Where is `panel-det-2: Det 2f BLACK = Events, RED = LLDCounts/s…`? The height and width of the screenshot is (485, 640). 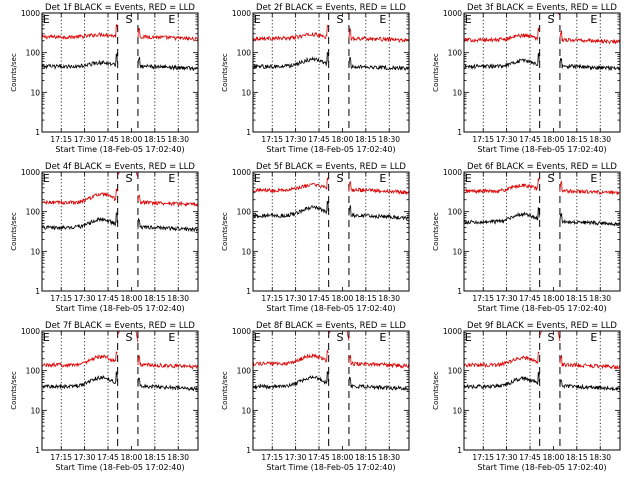 panel-det-2: Det 2f BLACK = Events, RED = LLDCounts/s… is located at coordinates (315, 78).